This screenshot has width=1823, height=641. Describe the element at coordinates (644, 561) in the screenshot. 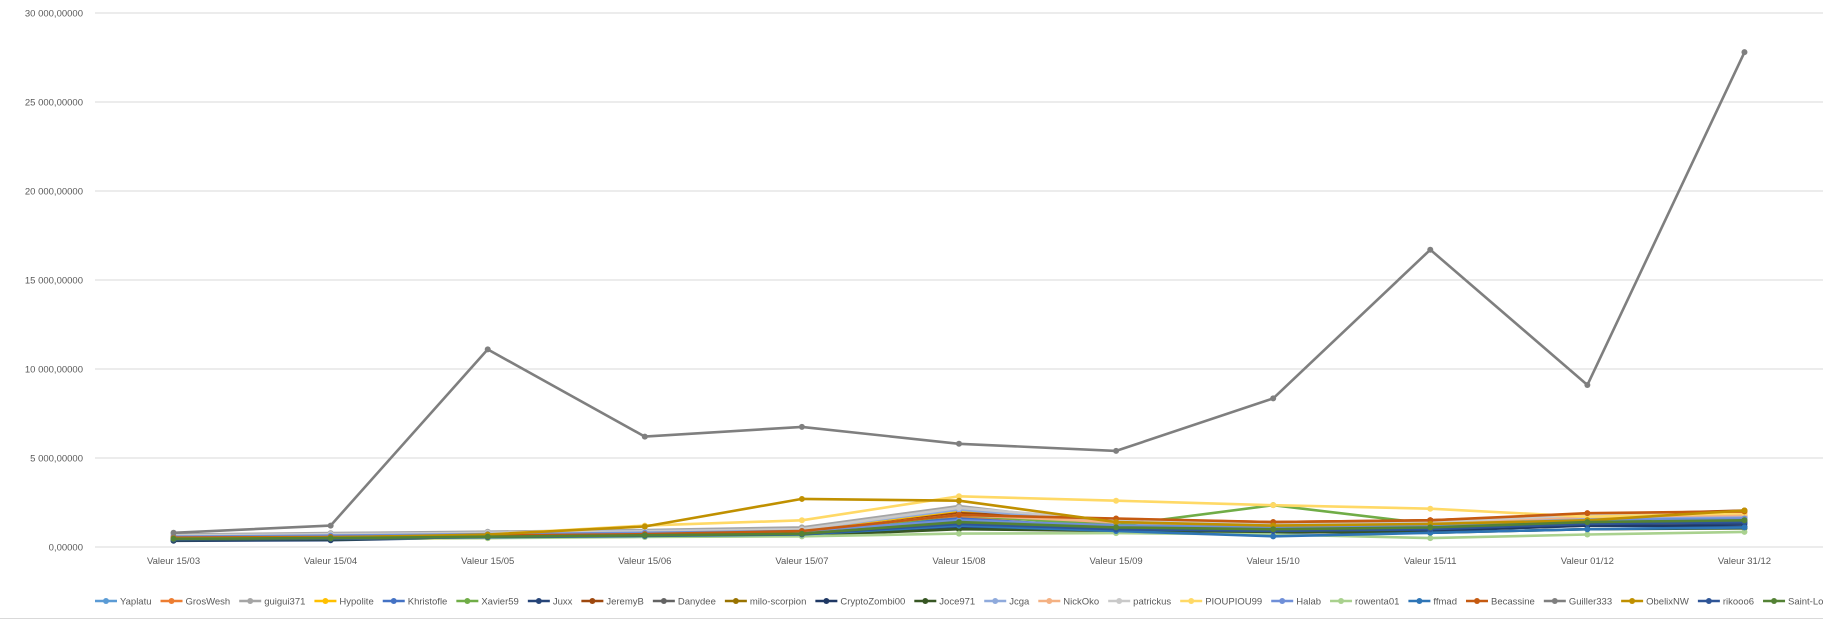

I see `x-tick-label: Valeur 15/06` at that location.